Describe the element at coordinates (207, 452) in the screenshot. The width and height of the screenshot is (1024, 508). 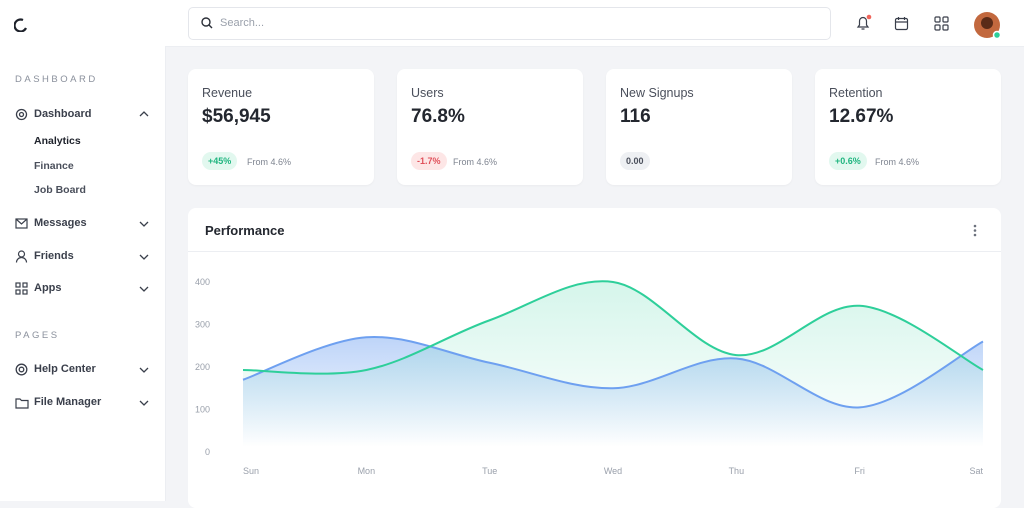
I see `y-tick-label: 0` at that location.